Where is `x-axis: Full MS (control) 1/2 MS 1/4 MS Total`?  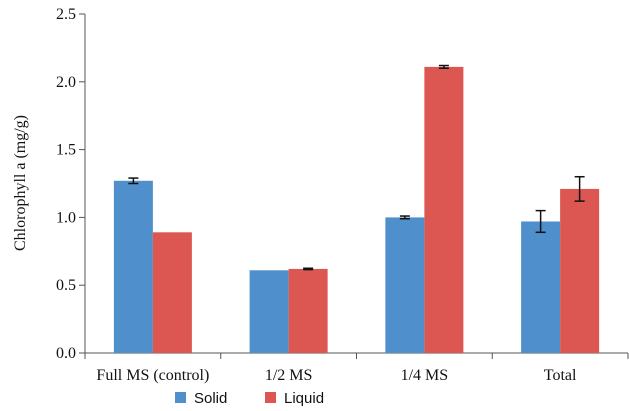 x-axis: Full MS (control) 1/2 MS 1/4 MS Total is located at coordinates (356, 368).